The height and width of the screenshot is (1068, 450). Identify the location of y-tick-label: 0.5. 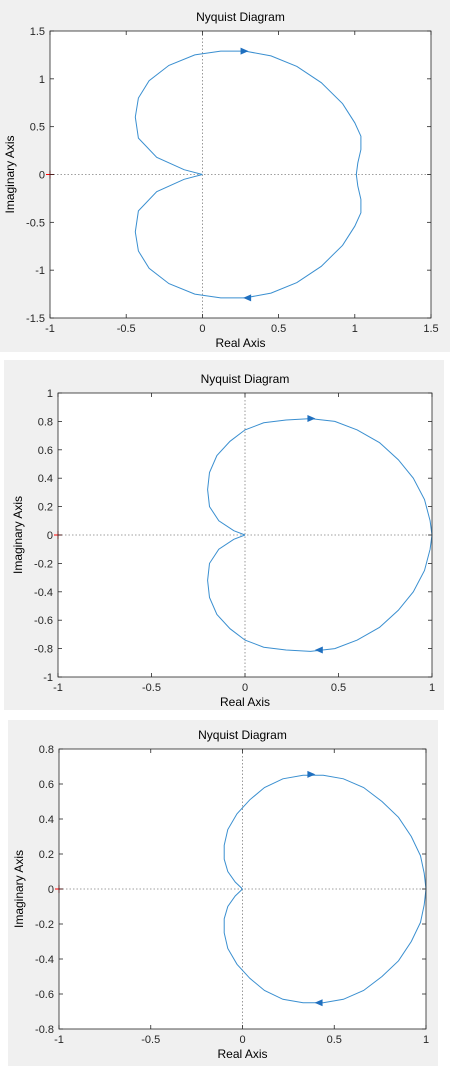
(37, 128).